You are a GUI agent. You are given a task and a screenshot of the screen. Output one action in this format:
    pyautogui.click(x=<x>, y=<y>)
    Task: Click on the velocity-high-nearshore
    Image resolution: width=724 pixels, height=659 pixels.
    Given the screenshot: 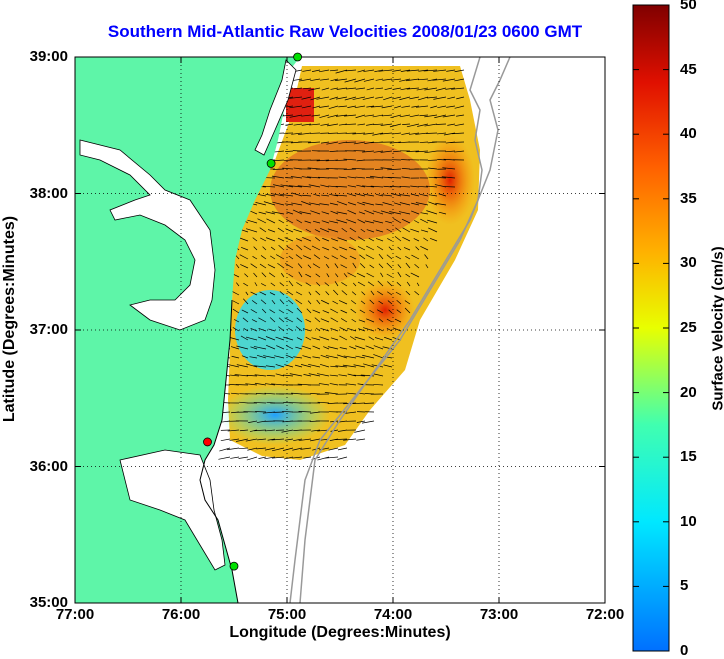 What is the action you would take?
    pyautogui.click(x=300, y=105)
    